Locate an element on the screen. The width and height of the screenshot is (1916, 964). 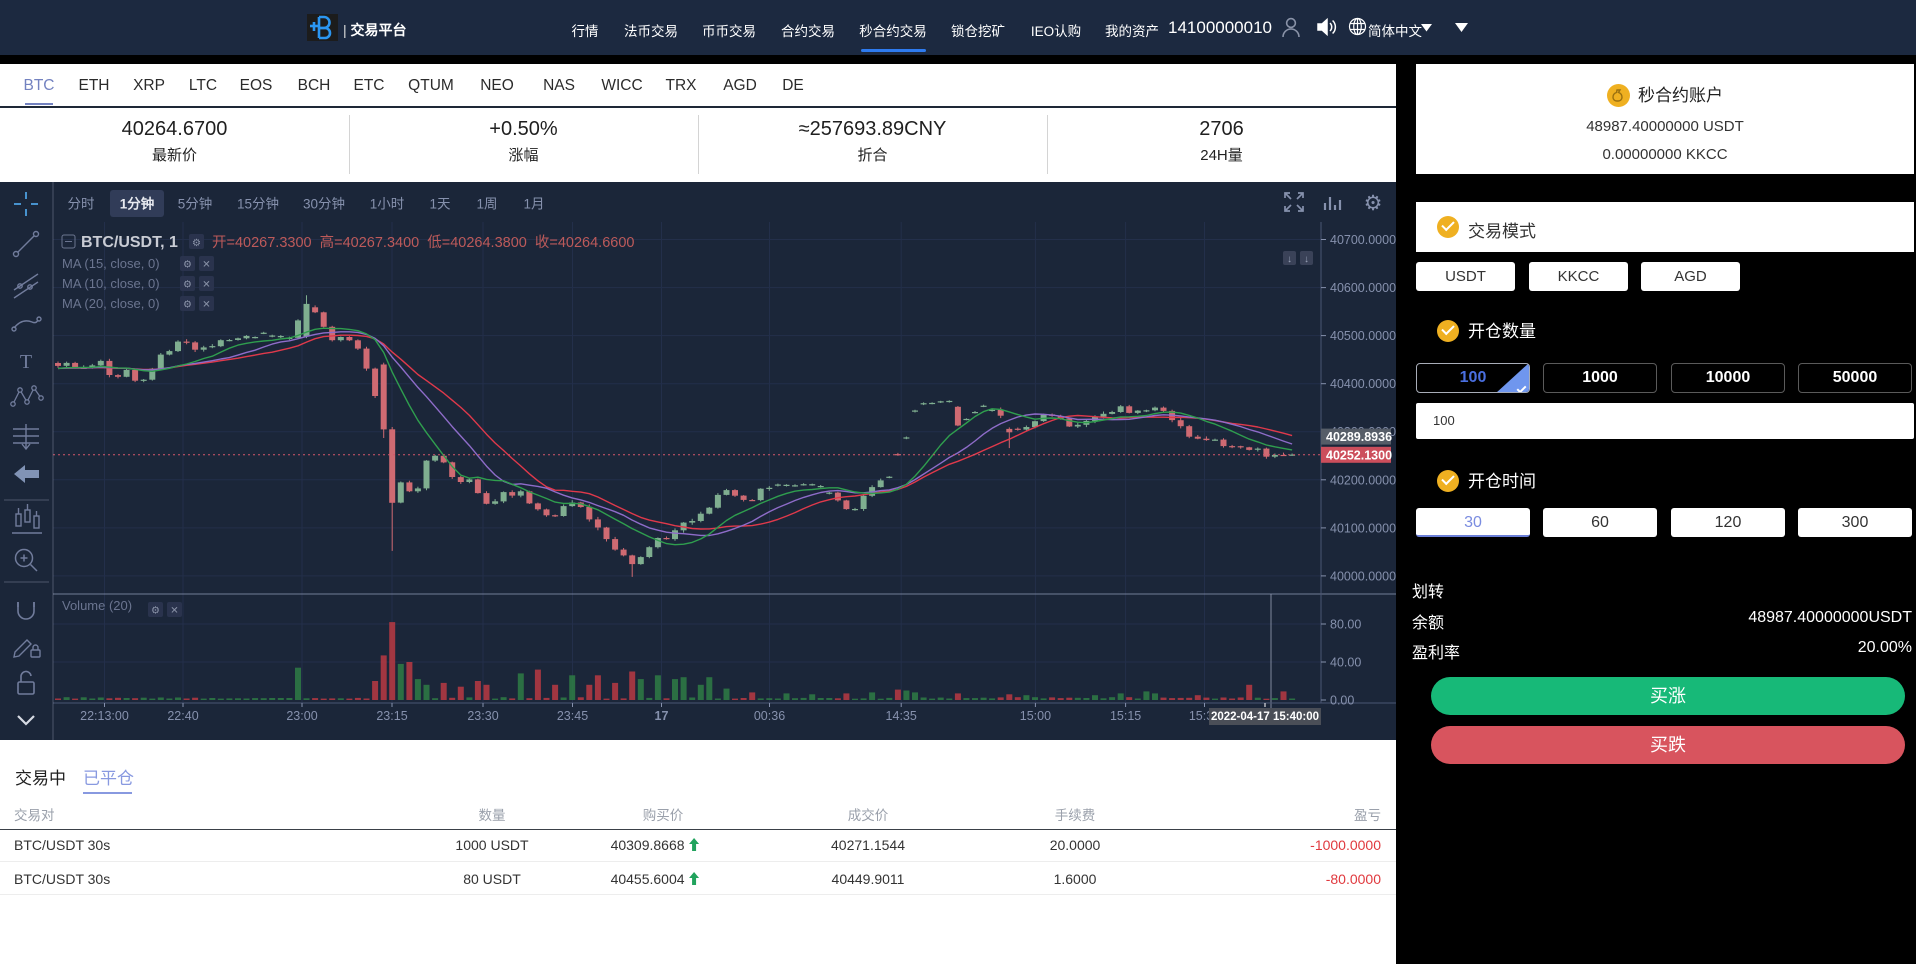
svg-text: 0.00 is located at coordinates (1342, 701).